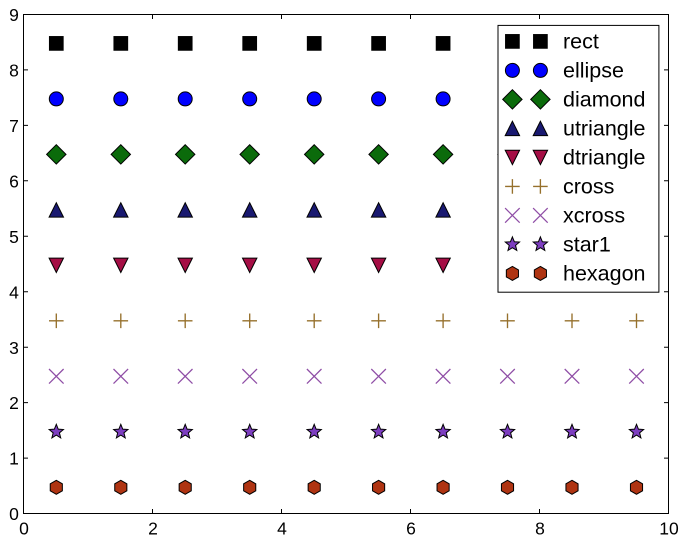 The height and width of the screenshot is (544, 688). I want to click on svg-text: diamond, so click(604, 99).